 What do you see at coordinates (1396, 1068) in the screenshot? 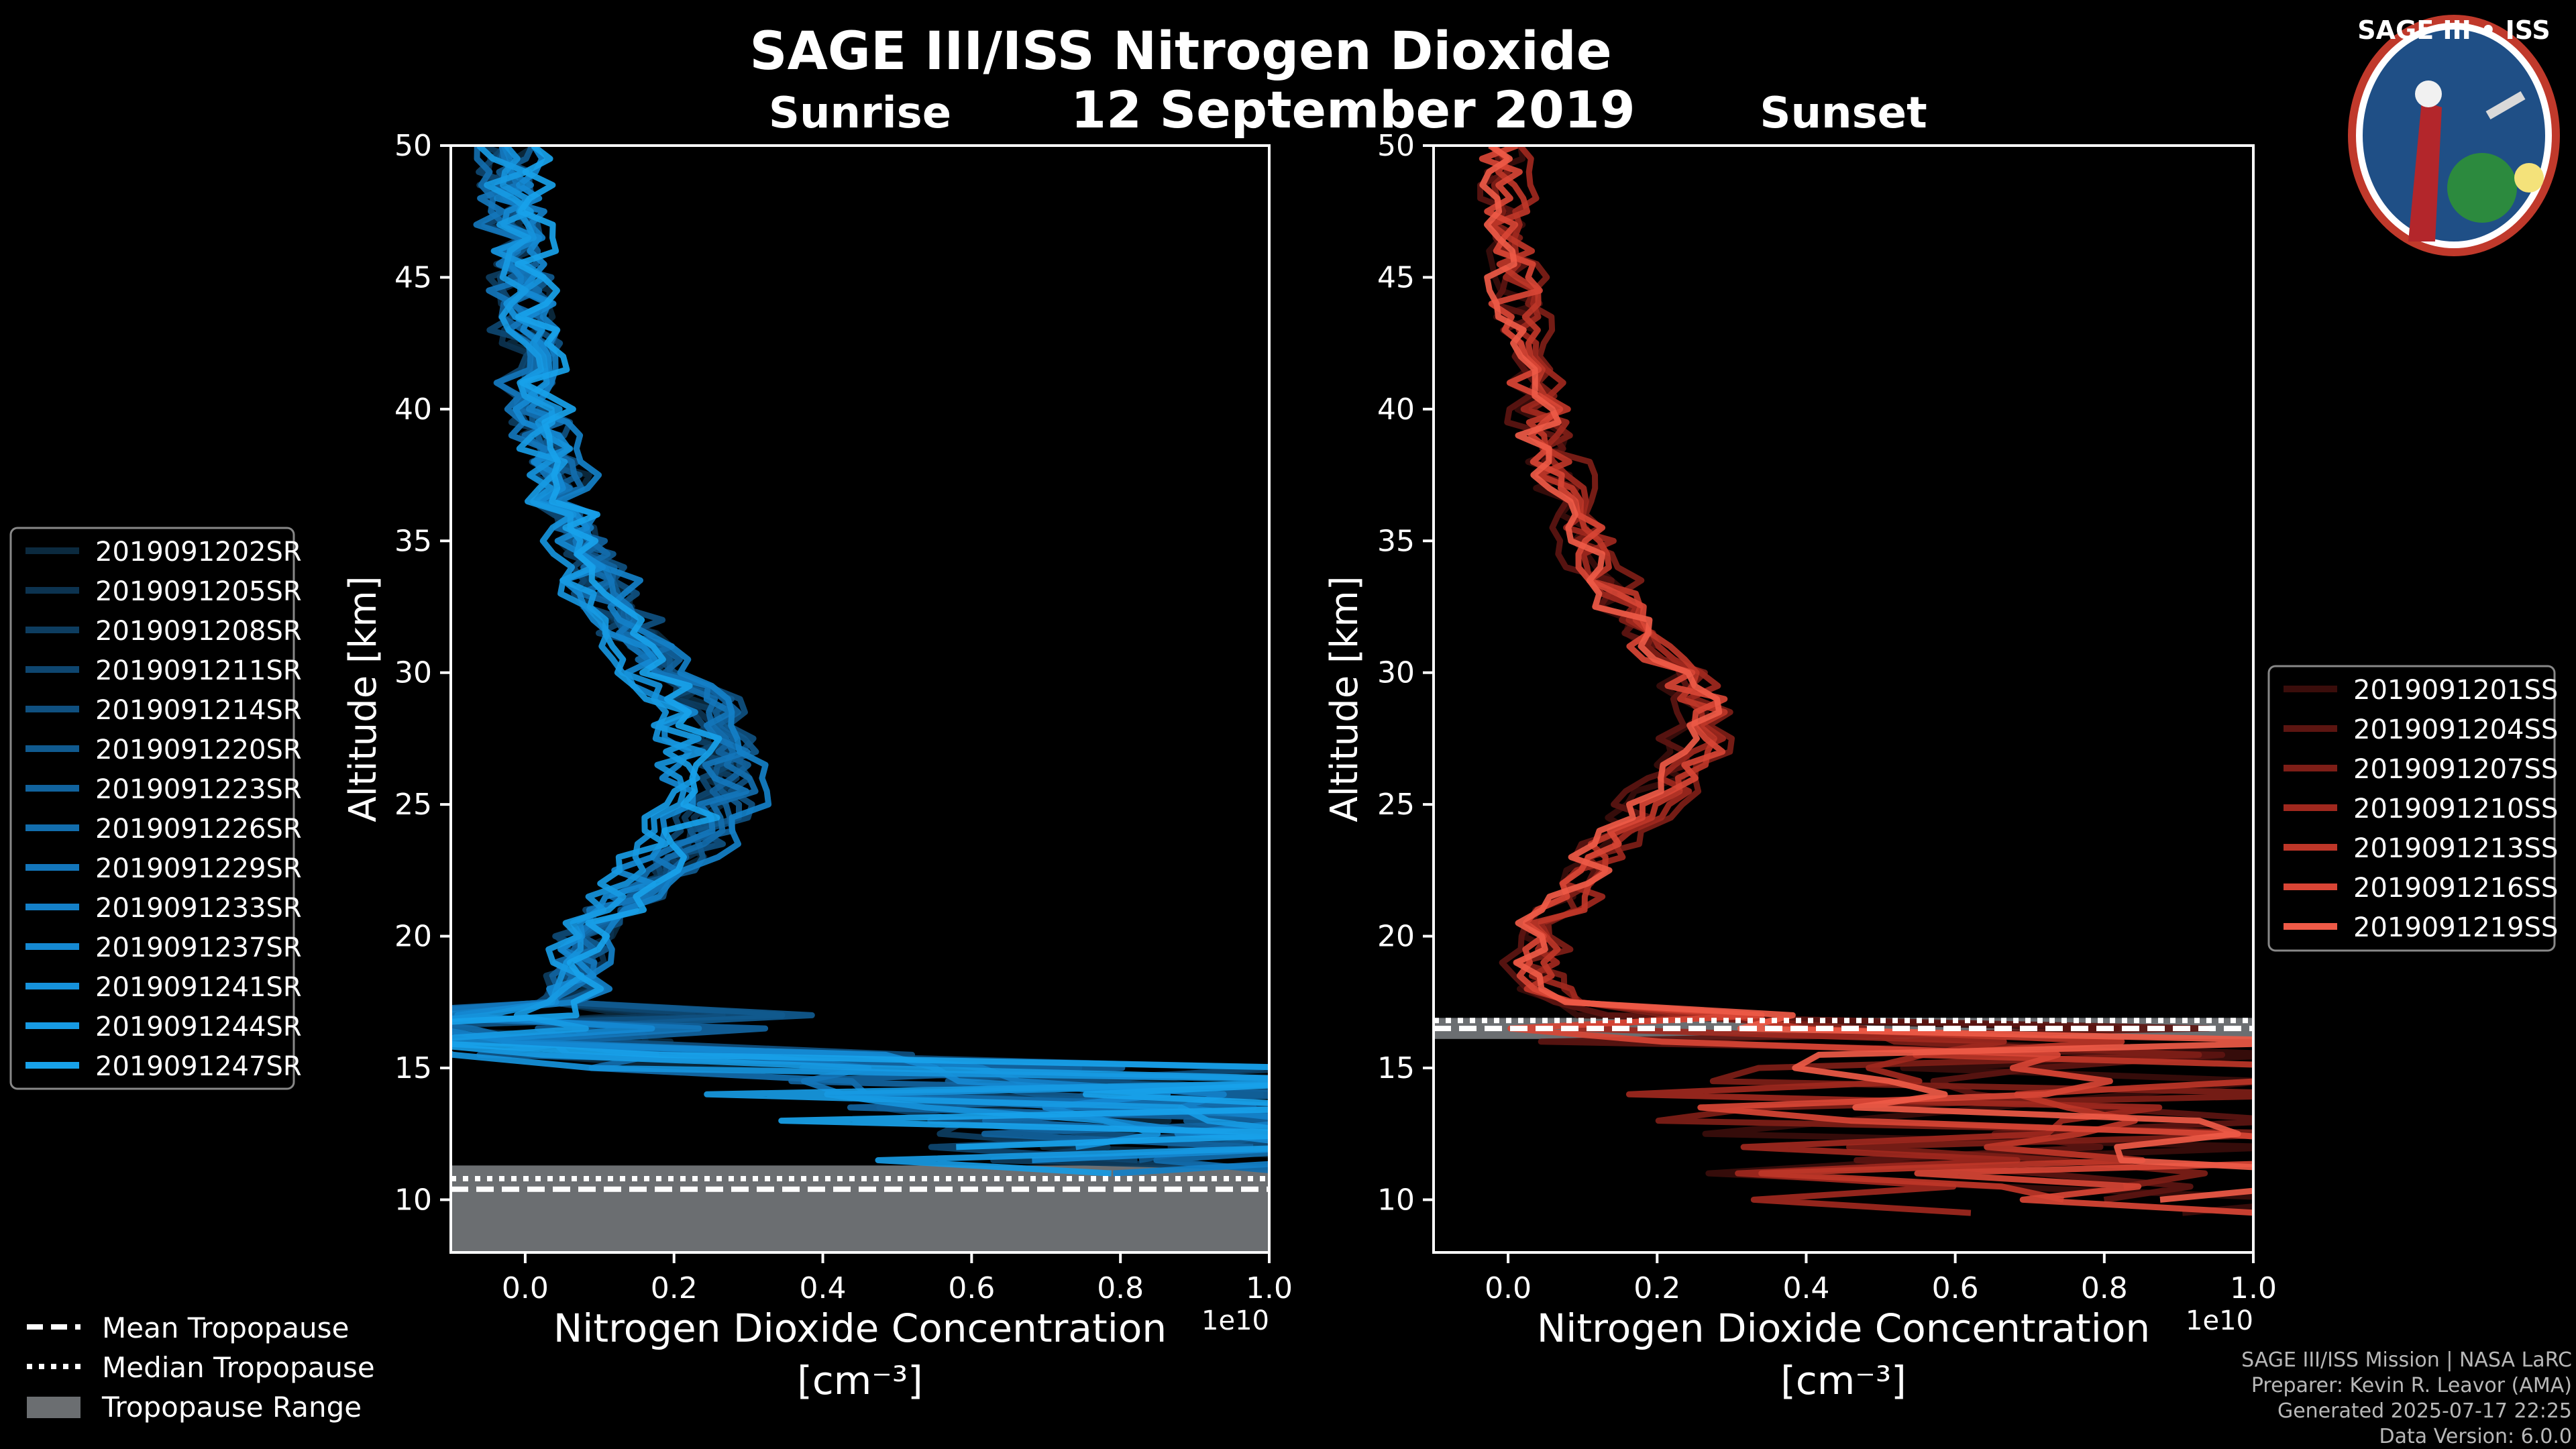
I see `sunset-y-tick-label: 15` at bounding box center [1396, 1068].